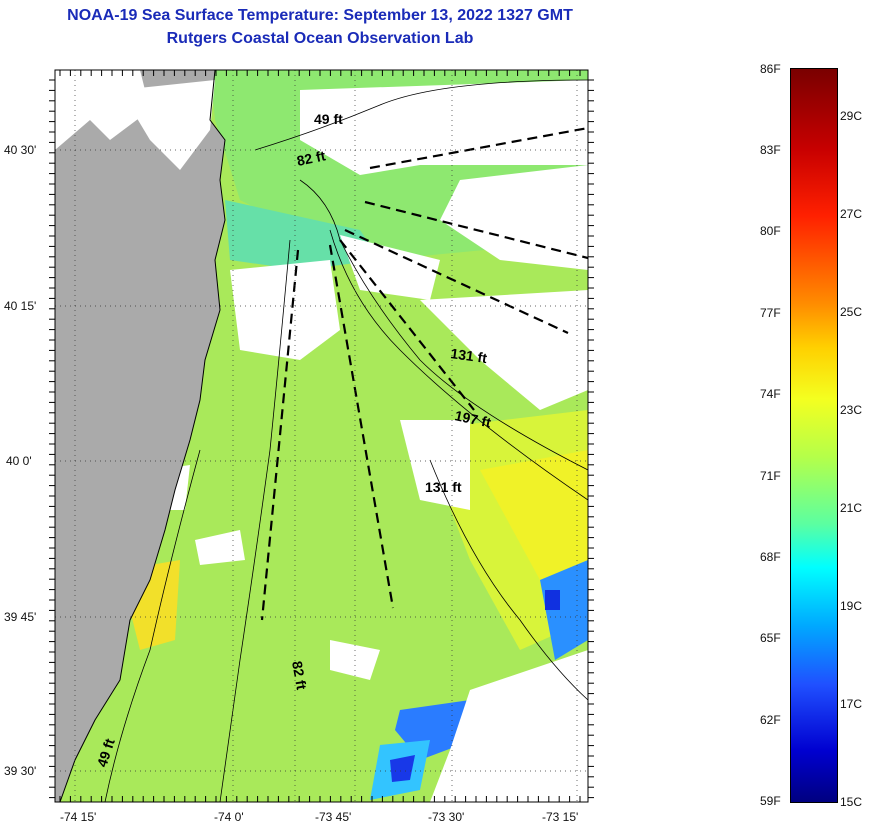 Image resolution: width=872 pixels, height=832 pixels. What do you see at coordinates (534, 515) in the screenshot?
I see `warm-patch` at bounding box center [534, 515].